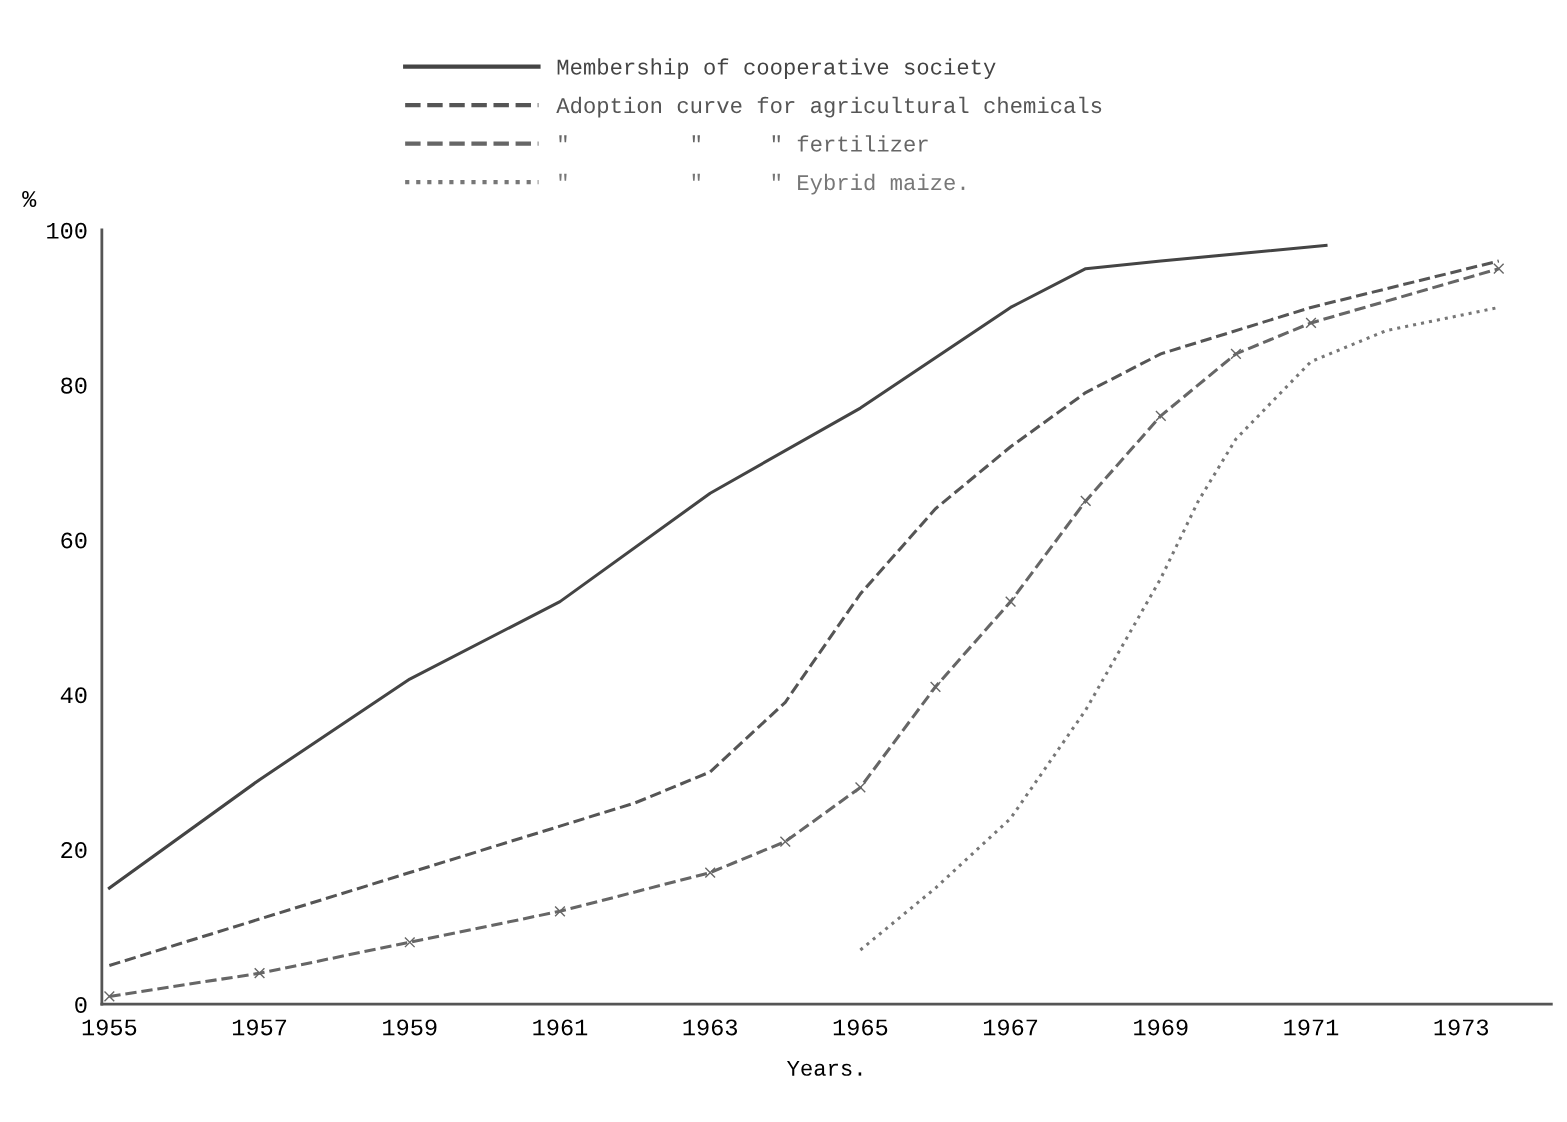 This screenshot has height=1122, width=1567. What do you see at coordinates (829, 107) in the screenshot?
I see `text: Adoption curve for agricultural chemicals` at bounding box center [829, 107].